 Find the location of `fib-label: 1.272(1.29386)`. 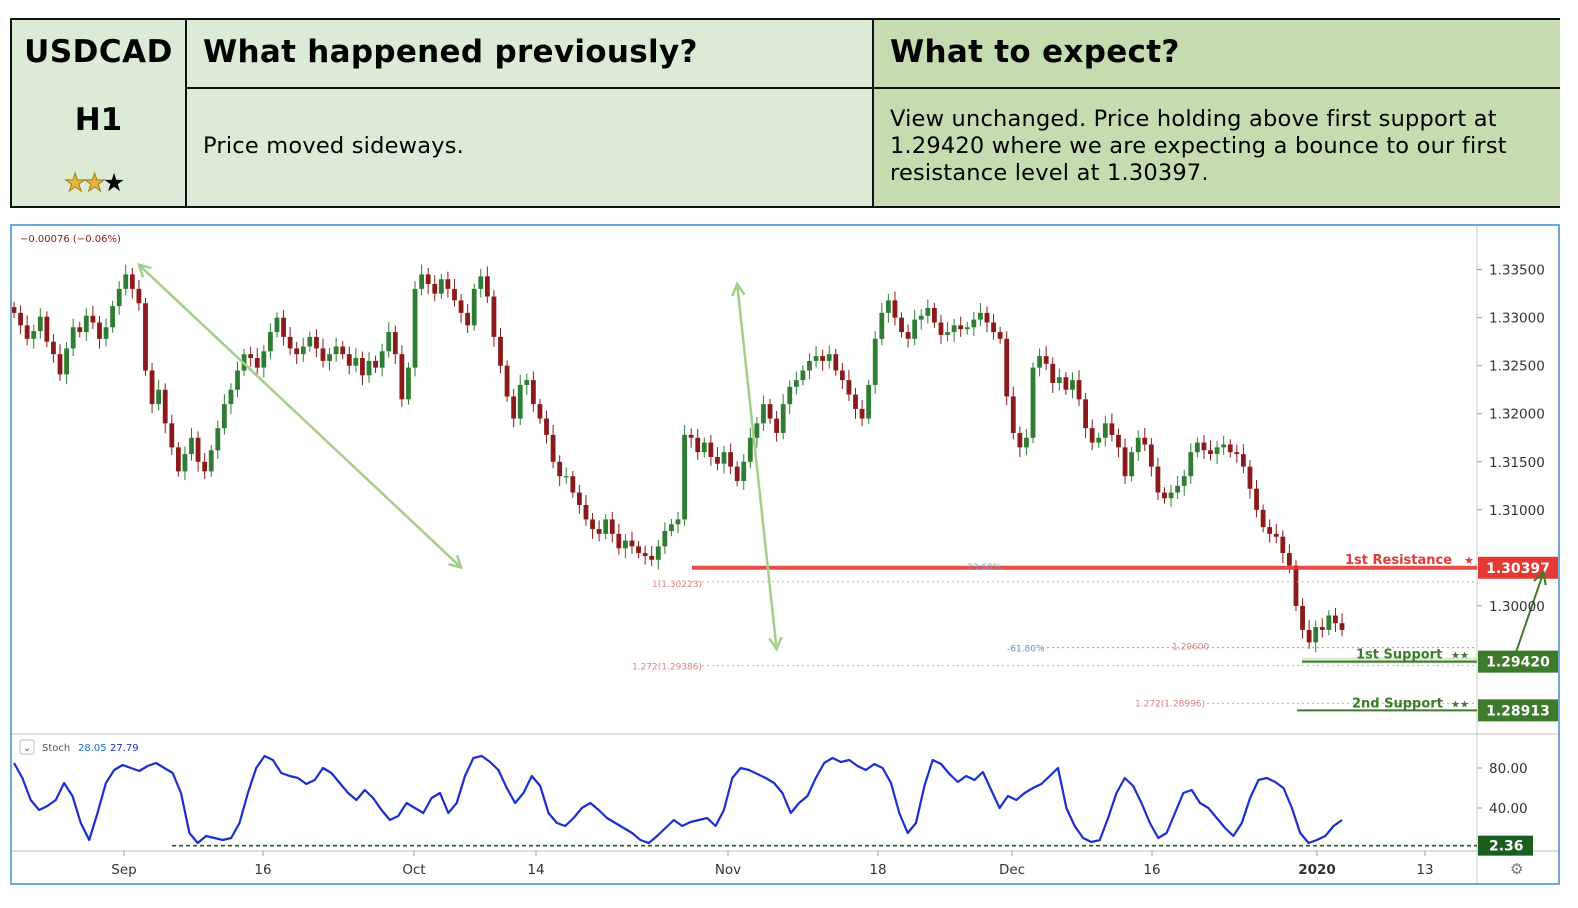

fib-label: 1.272(1.29386) is located at coordinates (667, 668).